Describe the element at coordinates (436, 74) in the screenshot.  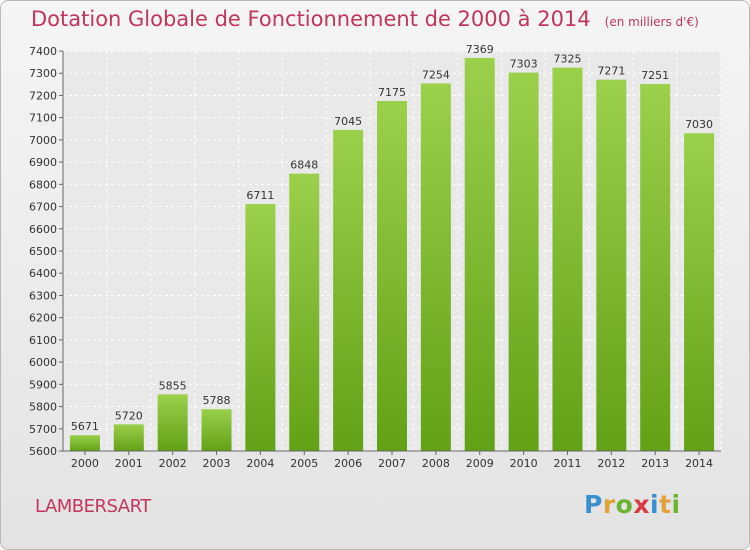
I see `data-label: 7254` at that location.